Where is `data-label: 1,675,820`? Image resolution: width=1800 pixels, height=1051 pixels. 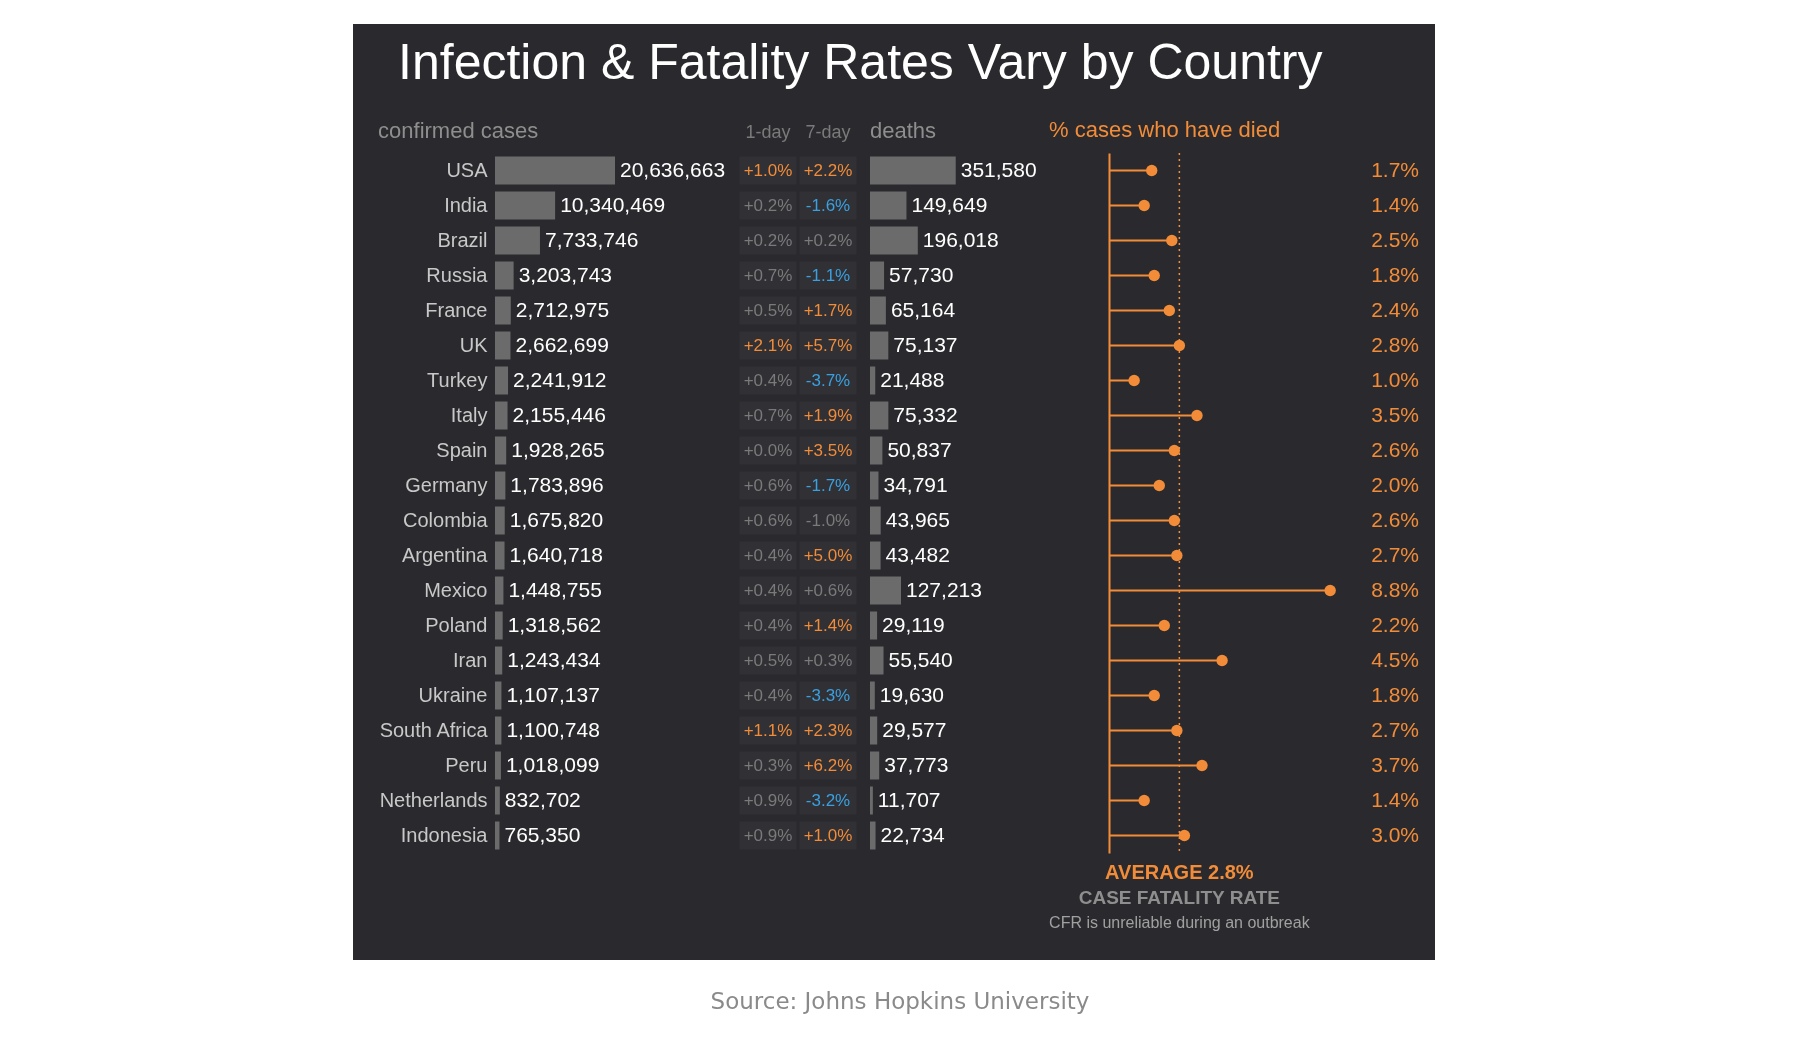 data-label: 1,675,820 is located at coordinates (556, 519).